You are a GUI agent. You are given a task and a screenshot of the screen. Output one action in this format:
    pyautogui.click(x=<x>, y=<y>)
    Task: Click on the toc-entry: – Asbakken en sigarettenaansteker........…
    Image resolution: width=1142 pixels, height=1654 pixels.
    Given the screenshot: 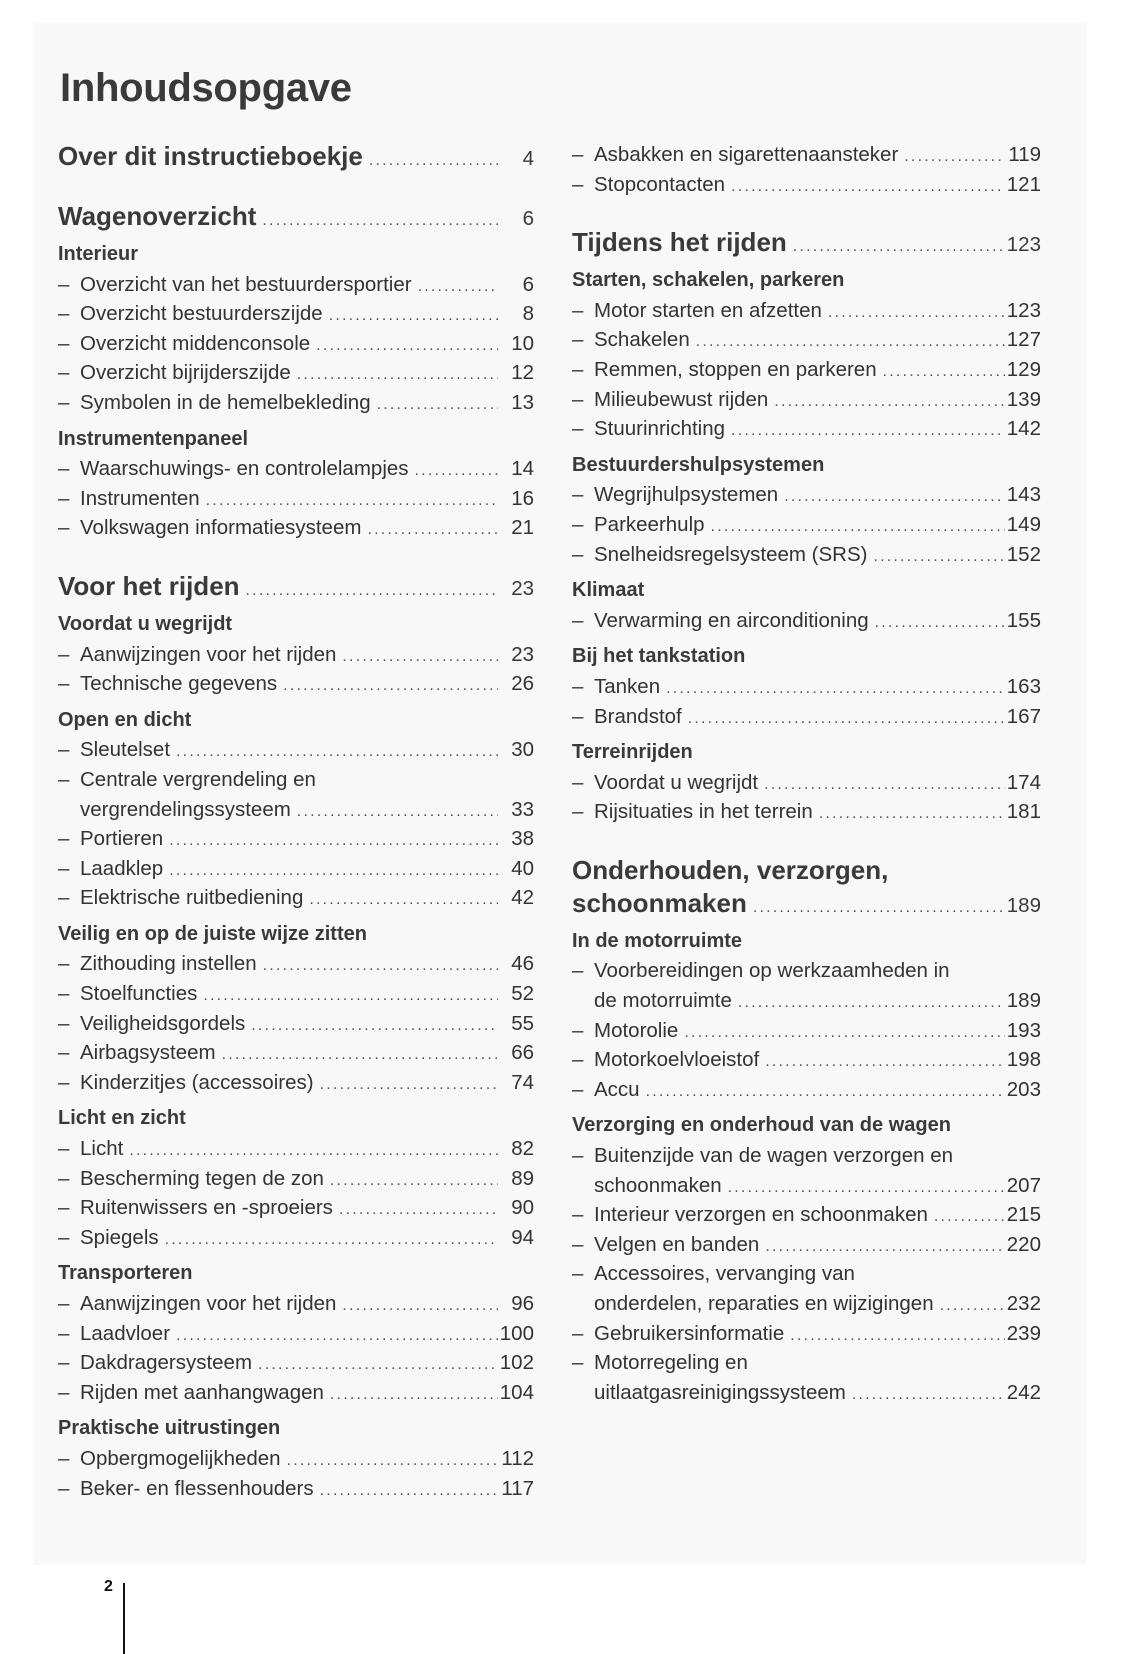 What is the action you would take?
    pyautogui.click(x=806, y=155)
    